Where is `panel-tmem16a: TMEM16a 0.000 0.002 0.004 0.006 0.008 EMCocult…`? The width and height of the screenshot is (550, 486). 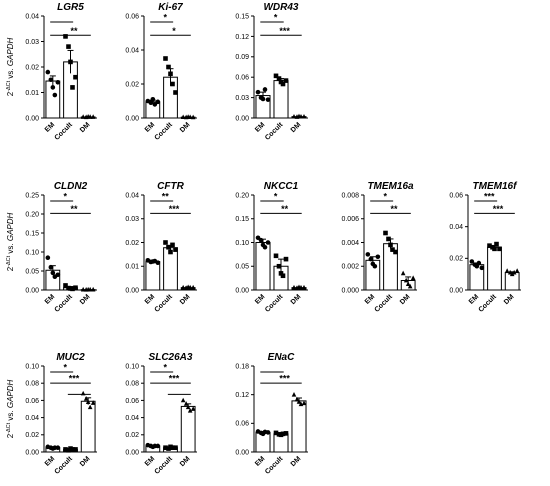 panel-tmem16a: TMEM16a 0.000 0.002 0.004 0.006 0.008 EMCocult… is located at coordinates (379, 247).